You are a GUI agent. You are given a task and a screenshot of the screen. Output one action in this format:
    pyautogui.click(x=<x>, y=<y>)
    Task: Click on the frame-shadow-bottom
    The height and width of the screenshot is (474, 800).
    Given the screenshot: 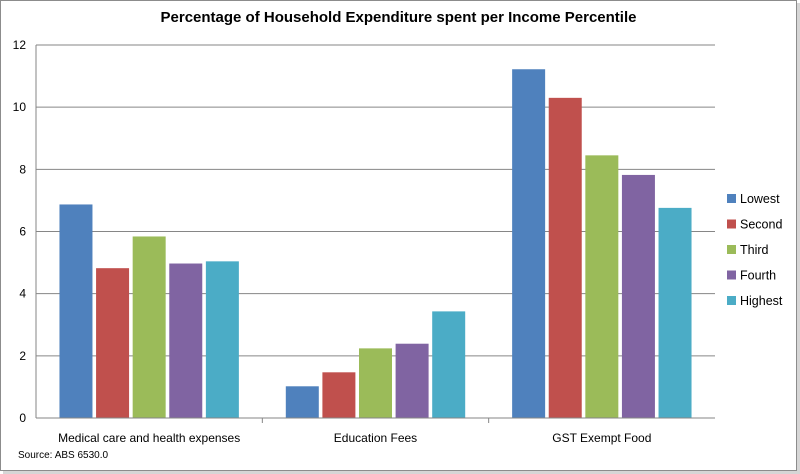 What is the action you would take?
    pyautogui.click(x=401, y=472)
    